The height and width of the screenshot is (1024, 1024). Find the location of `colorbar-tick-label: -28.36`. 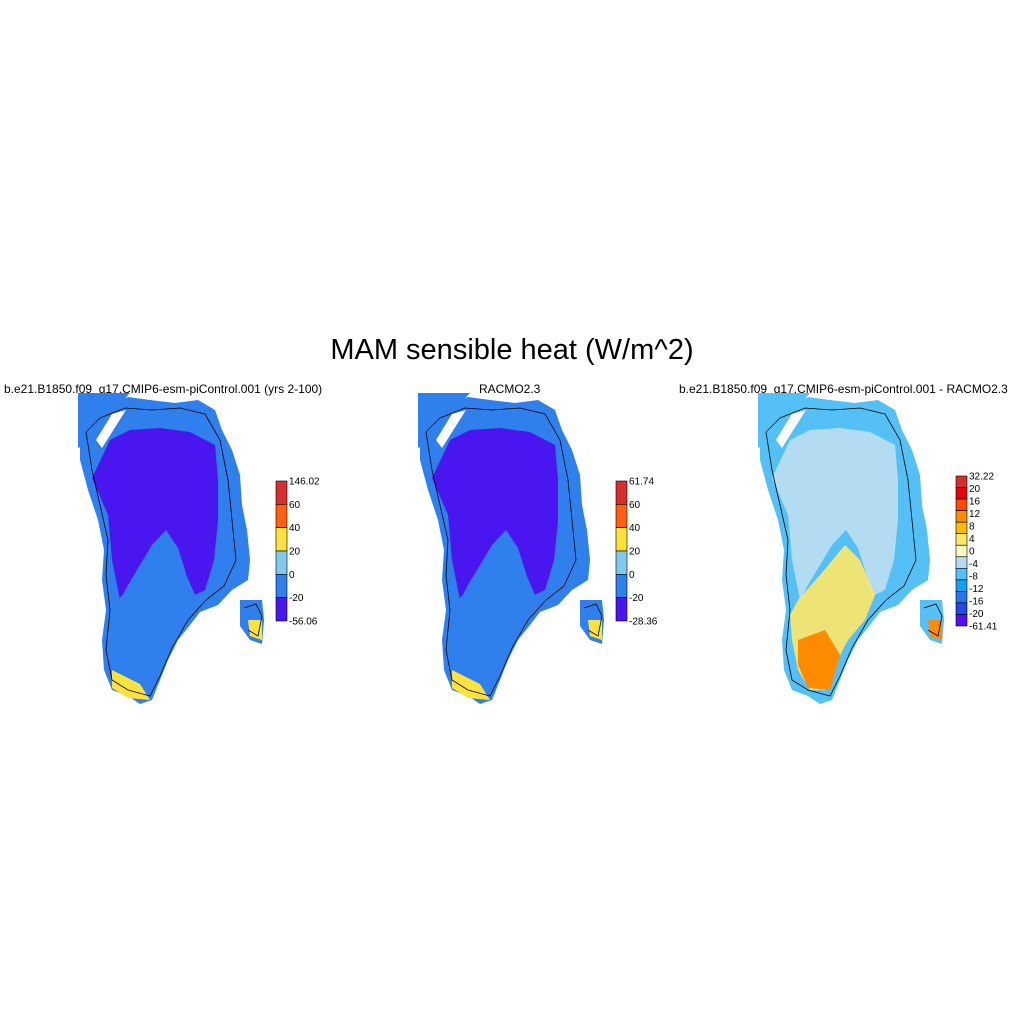

colorbar-tick-label: -28.36 is located at coordinates (643, 622).